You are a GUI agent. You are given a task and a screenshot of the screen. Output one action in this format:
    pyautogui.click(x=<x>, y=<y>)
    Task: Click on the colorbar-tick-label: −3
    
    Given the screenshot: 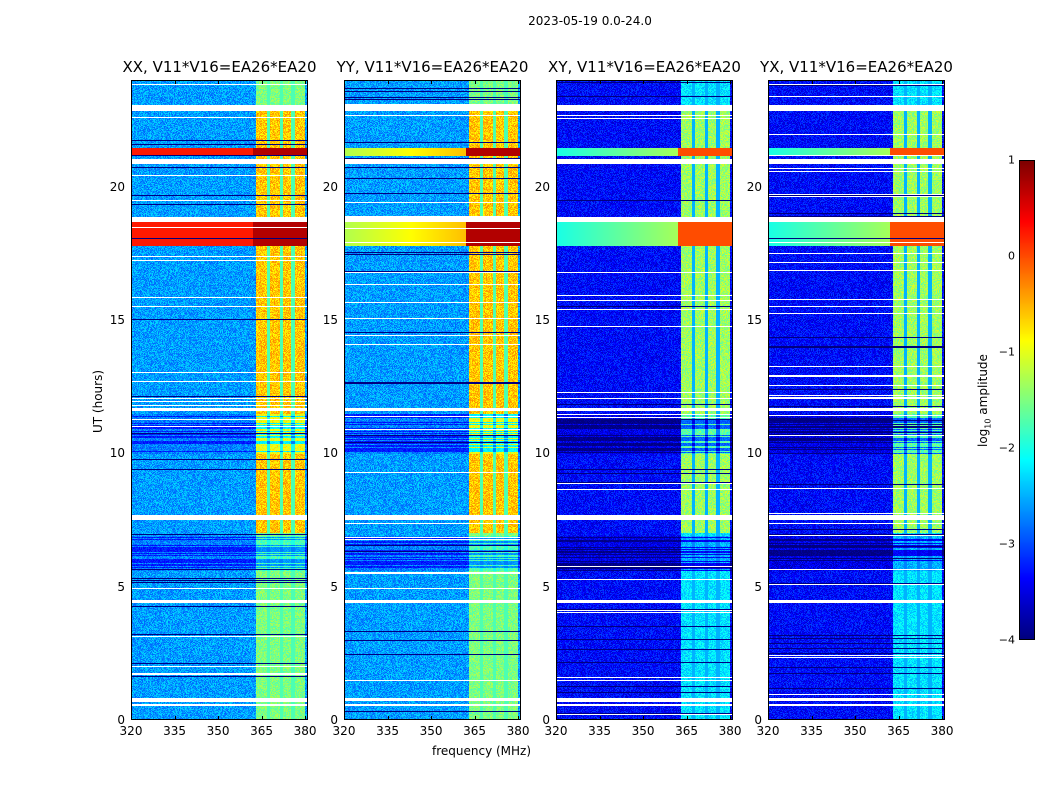 What is the action you would take?
    pyautogui.click(x=1006, y=544)
    